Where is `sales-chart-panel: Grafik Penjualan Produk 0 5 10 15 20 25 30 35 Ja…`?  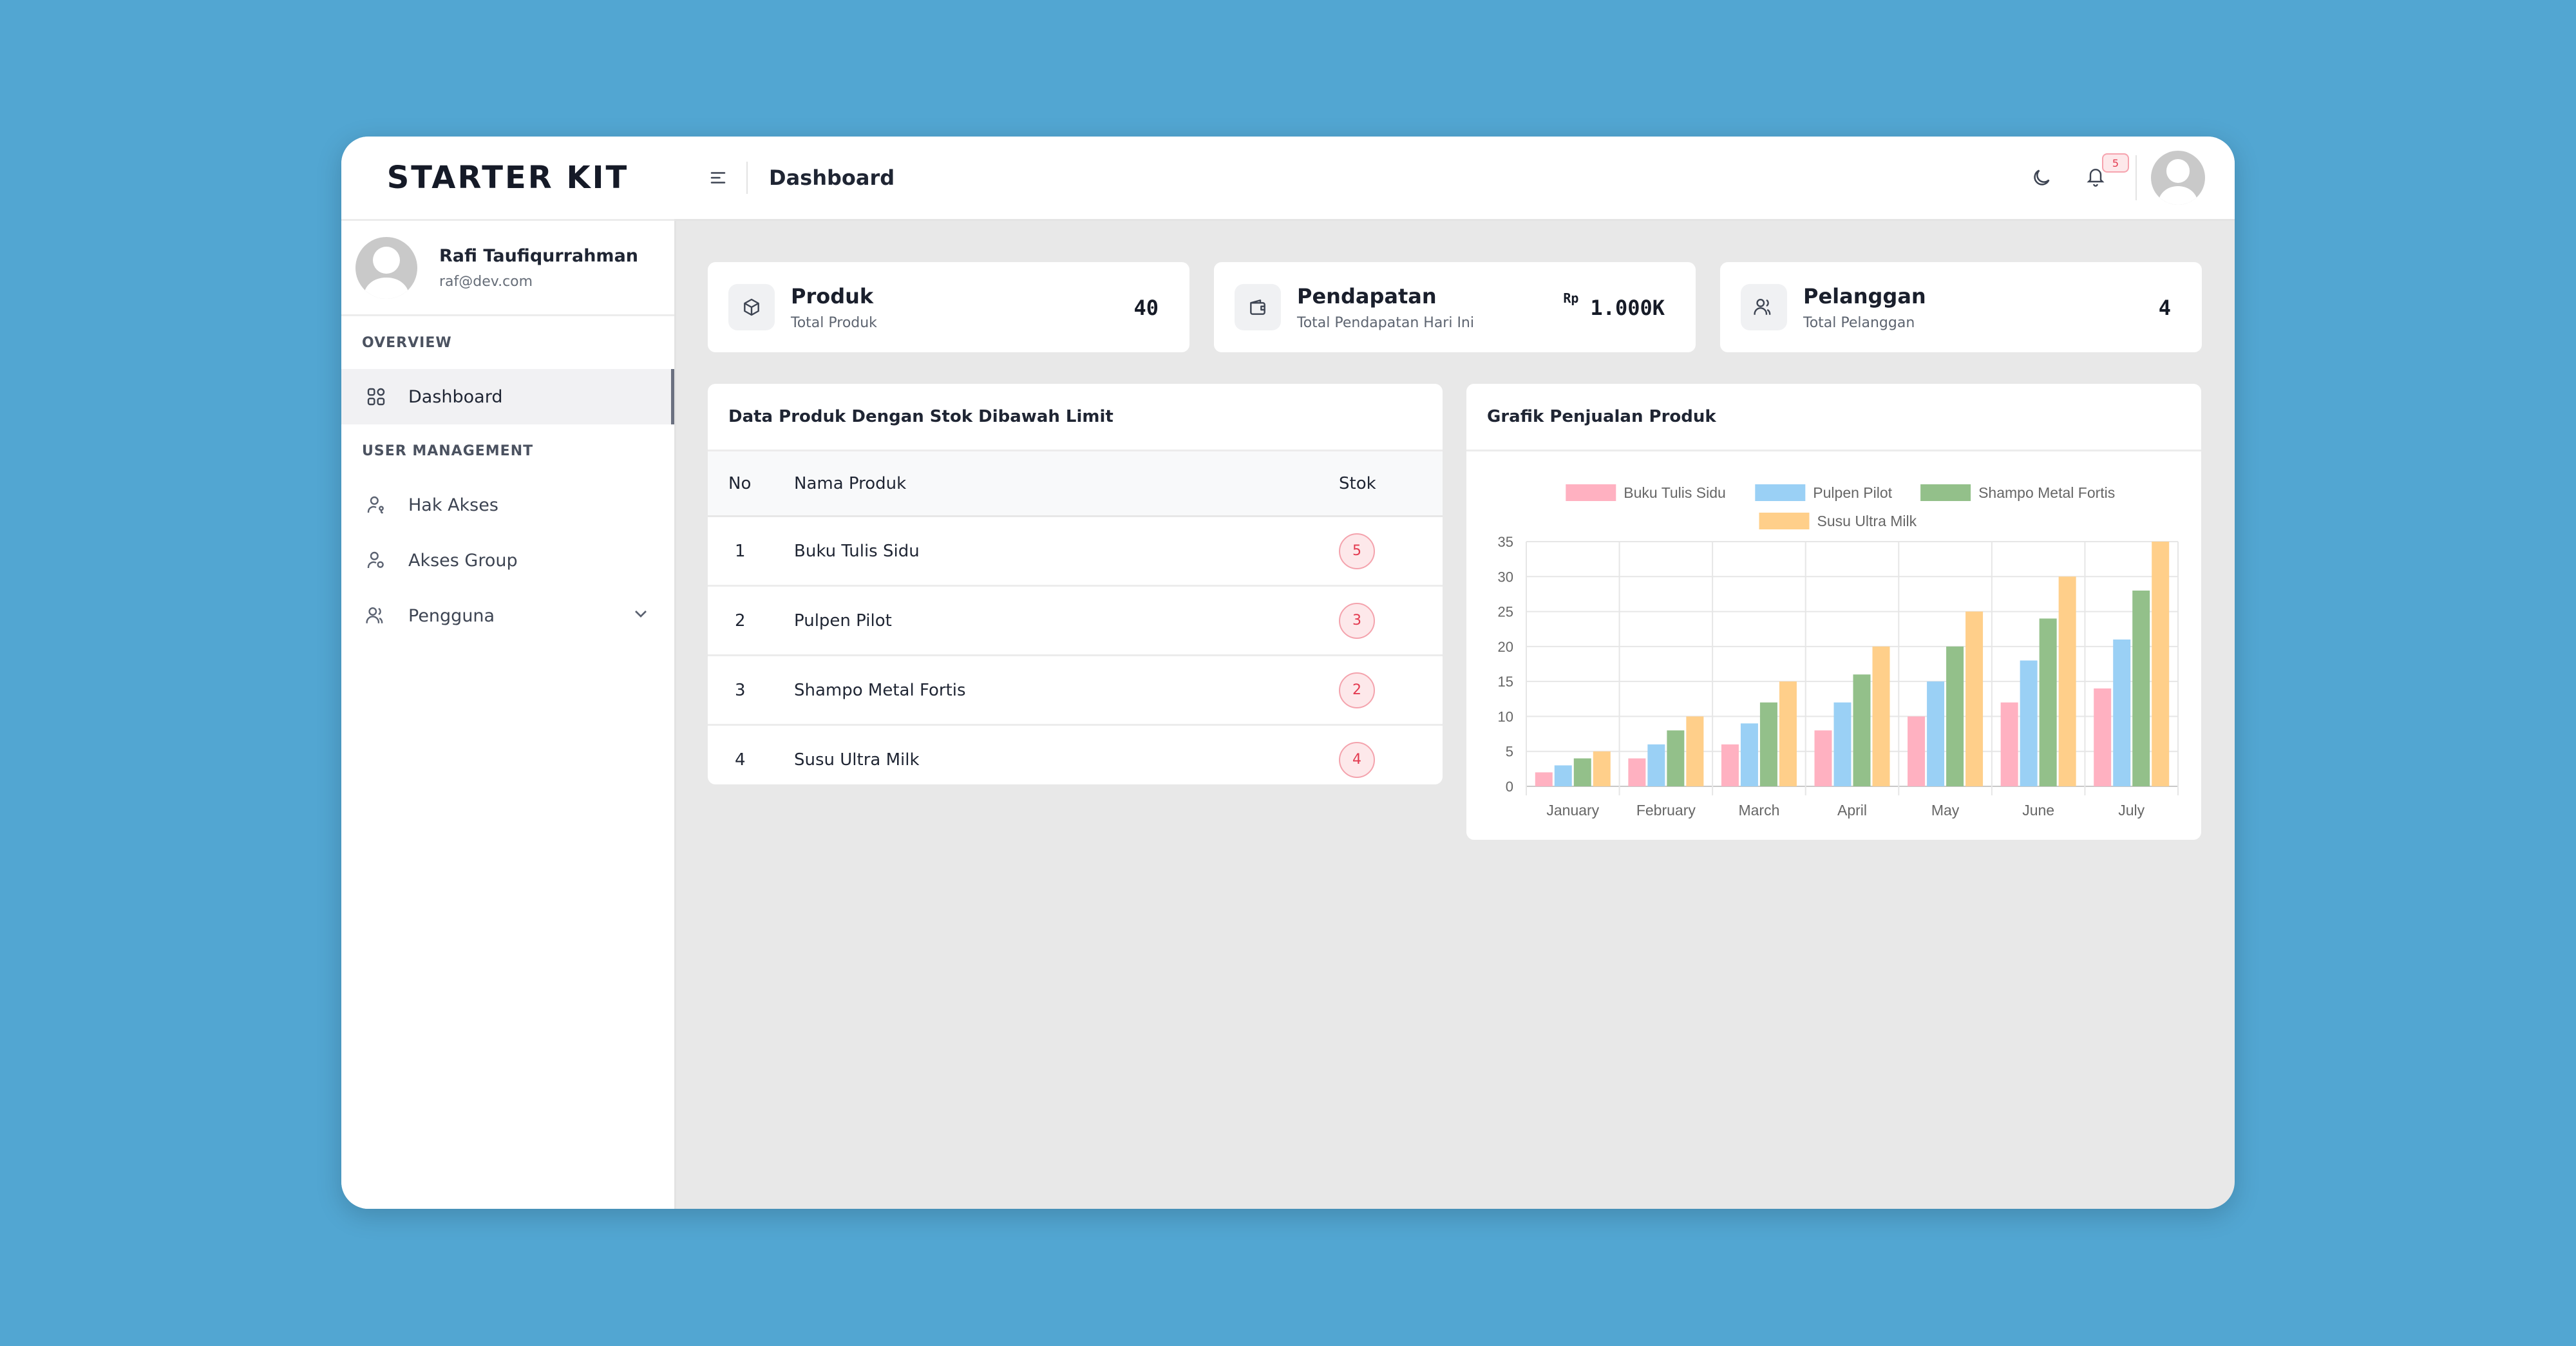
sales-chart-panel: Grafik Penjualan Produk 0 5 10 15 20 25 30 35 Ja… is located at coordinates (1834, 612).